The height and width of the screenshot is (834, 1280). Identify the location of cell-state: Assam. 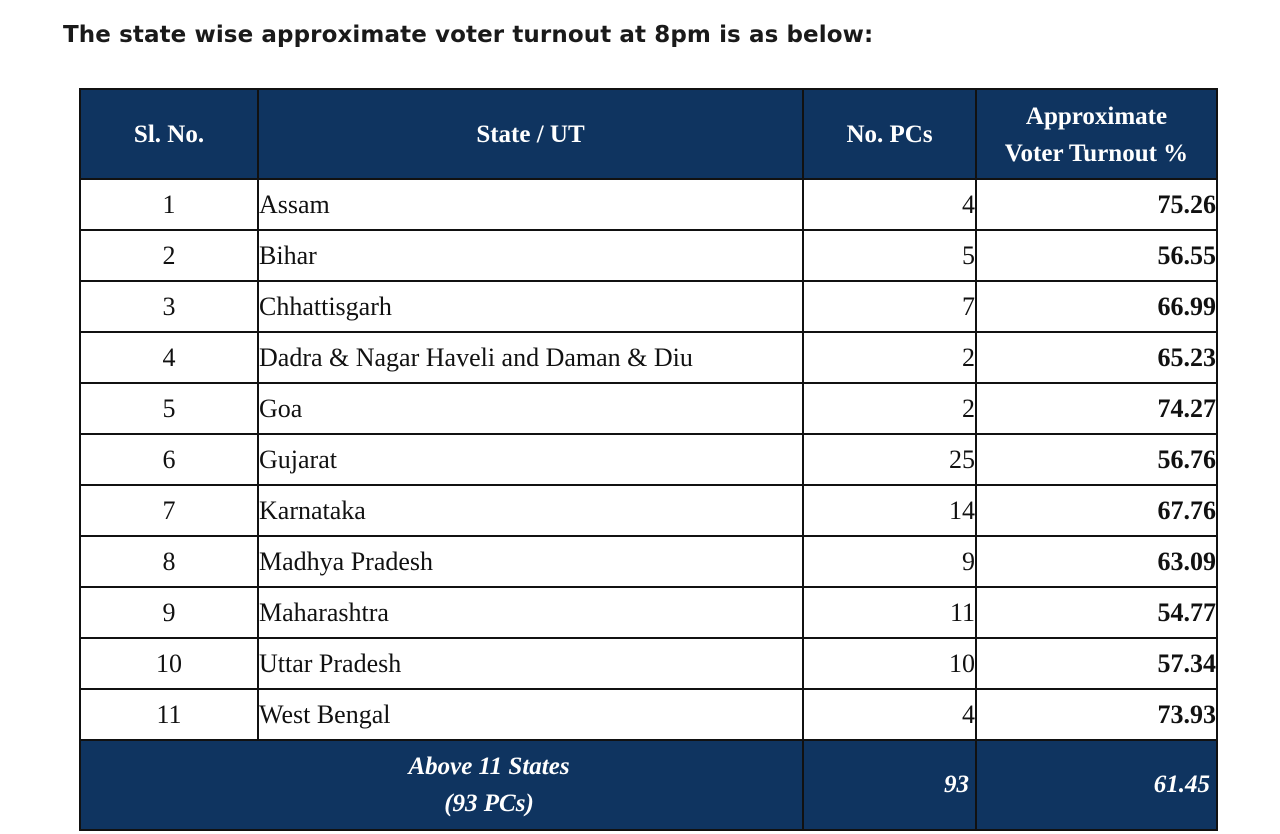
(530, 204).